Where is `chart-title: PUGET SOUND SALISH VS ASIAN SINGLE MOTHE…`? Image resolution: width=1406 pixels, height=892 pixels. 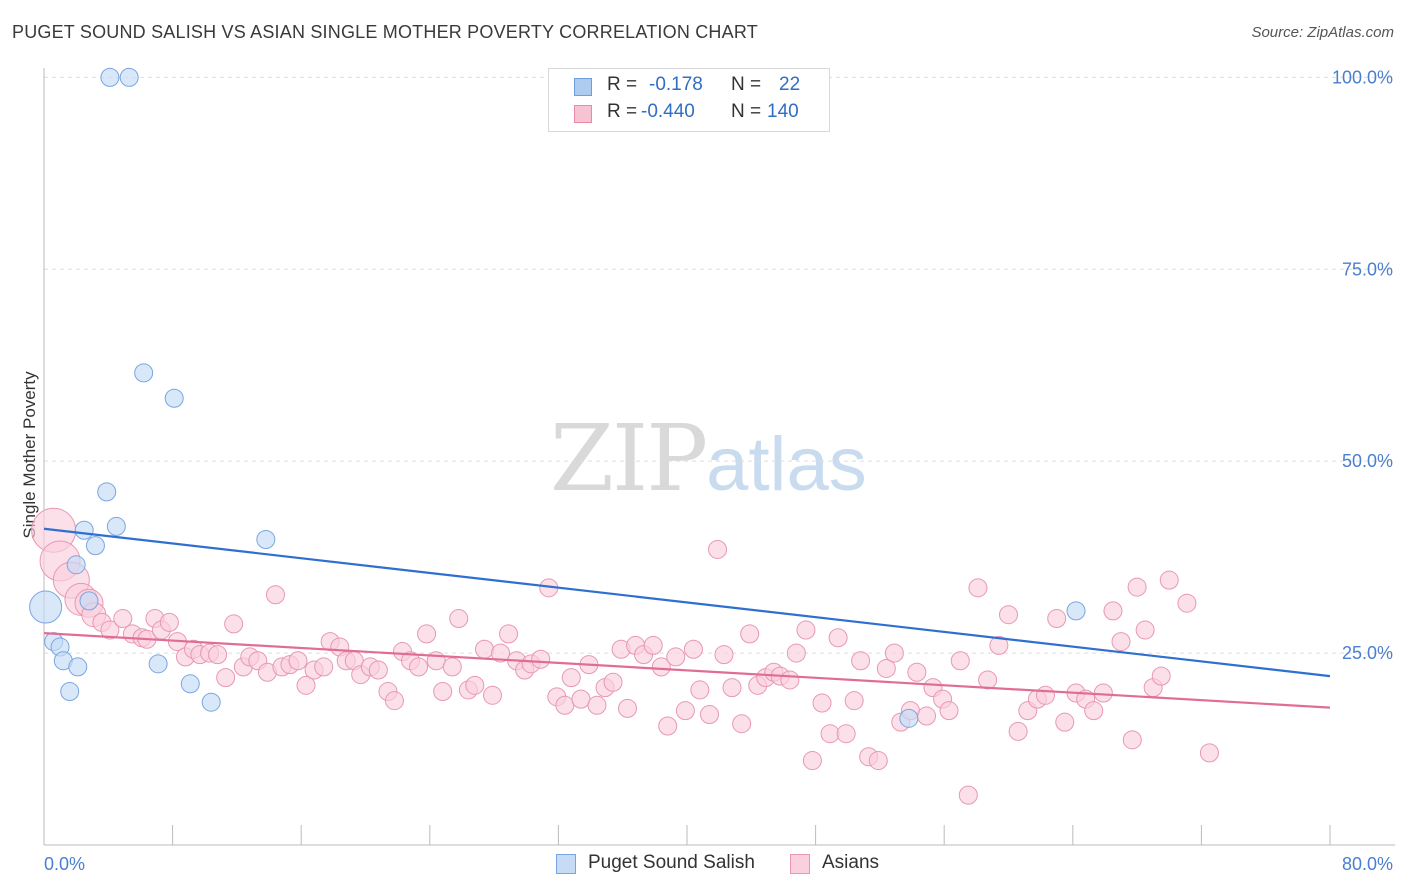 chart-title: PUGET SOUND SALISH VS ASIAN SINGLE MOTHE… is located at coordinates (385, 32).